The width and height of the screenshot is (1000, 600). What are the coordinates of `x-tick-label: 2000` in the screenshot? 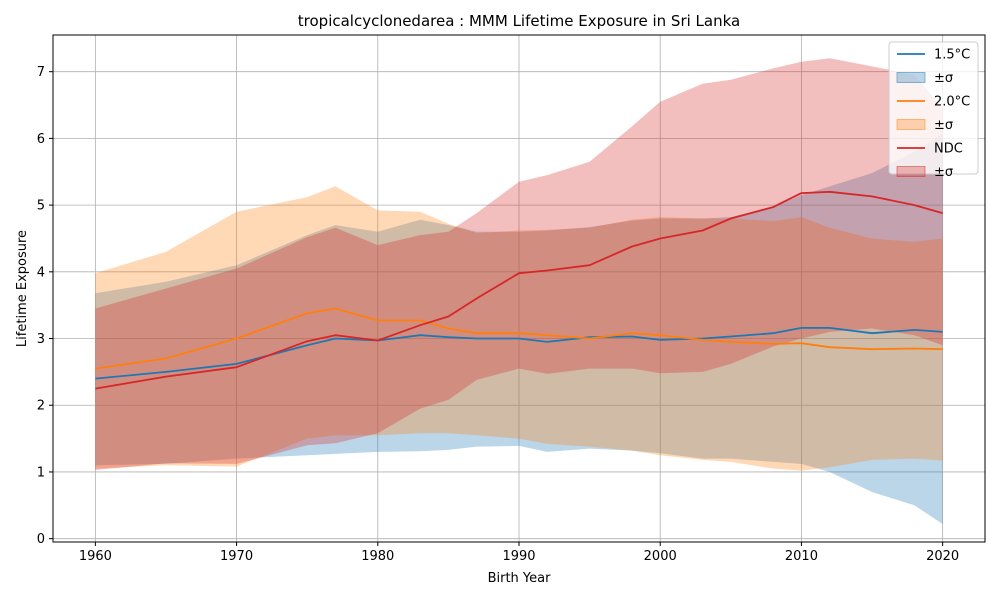 It's located at (660, 556).